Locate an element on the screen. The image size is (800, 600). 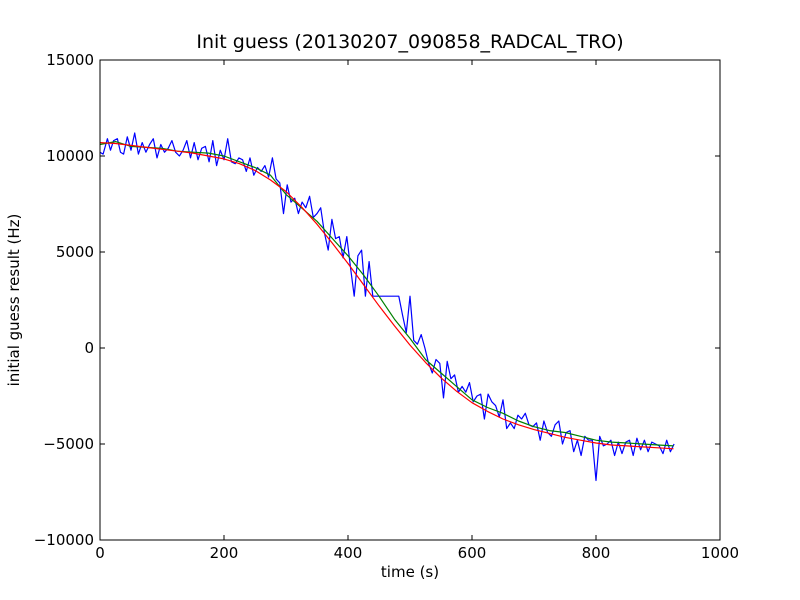
y-tick-label: −5000 is located at coordinates (68, 444).